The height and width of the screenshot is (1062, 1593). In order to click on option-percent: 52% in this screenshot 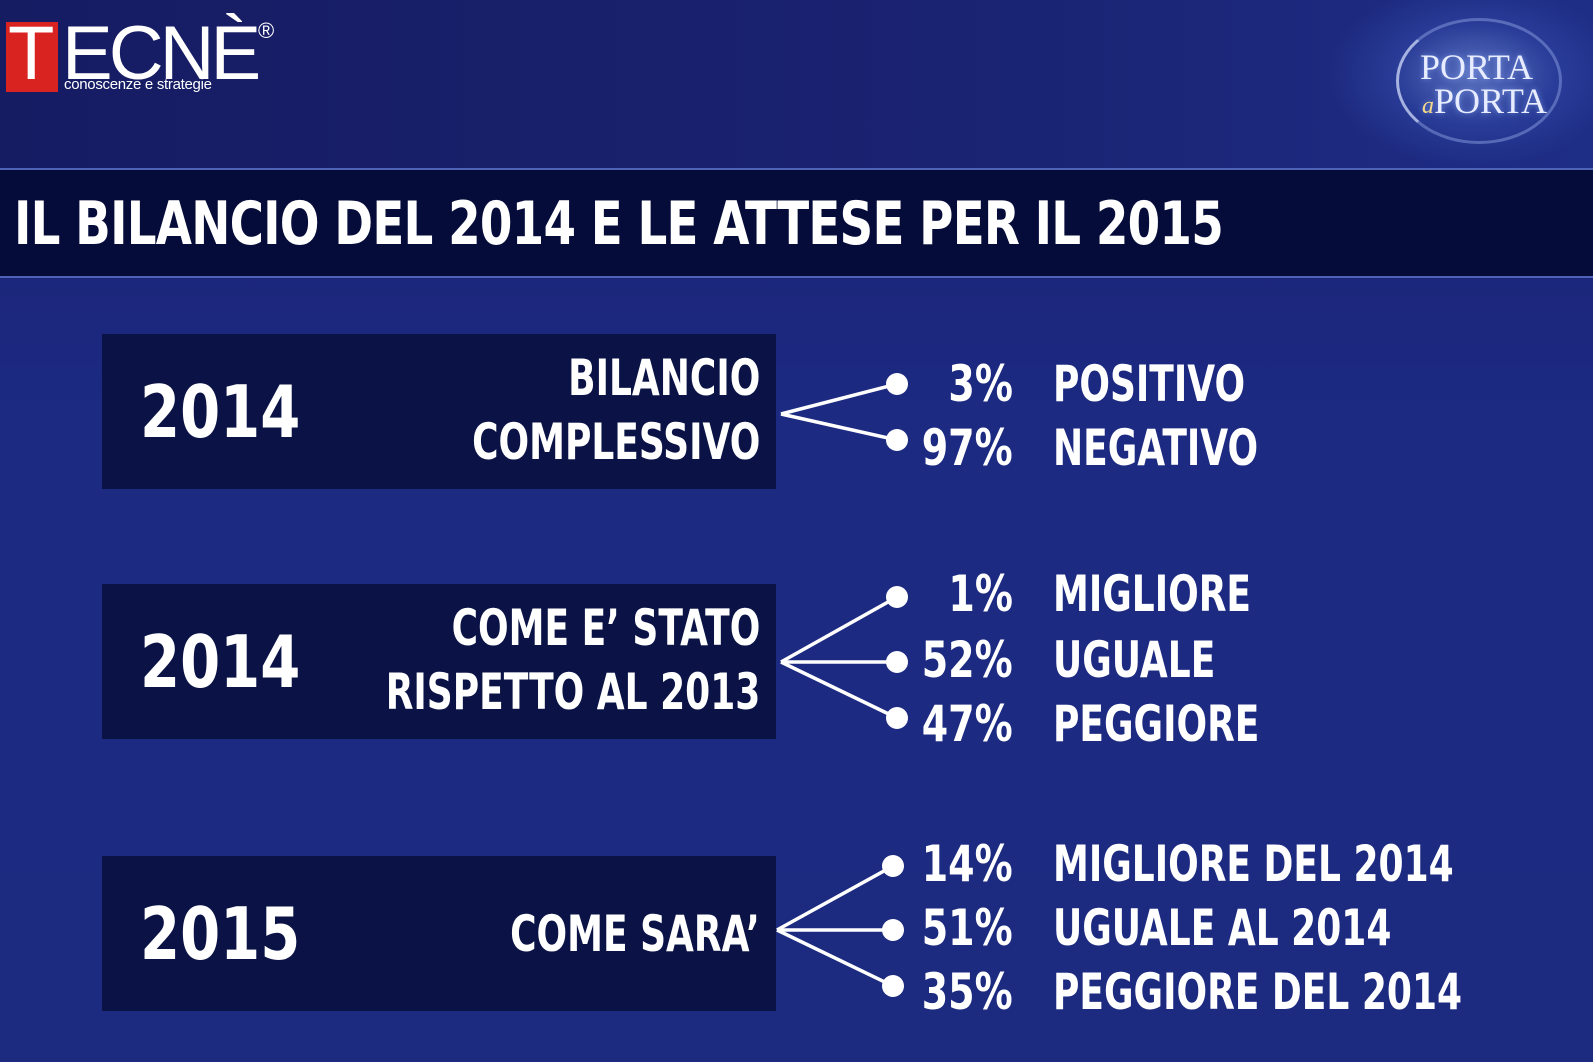, I will do `click(967, 660)`.